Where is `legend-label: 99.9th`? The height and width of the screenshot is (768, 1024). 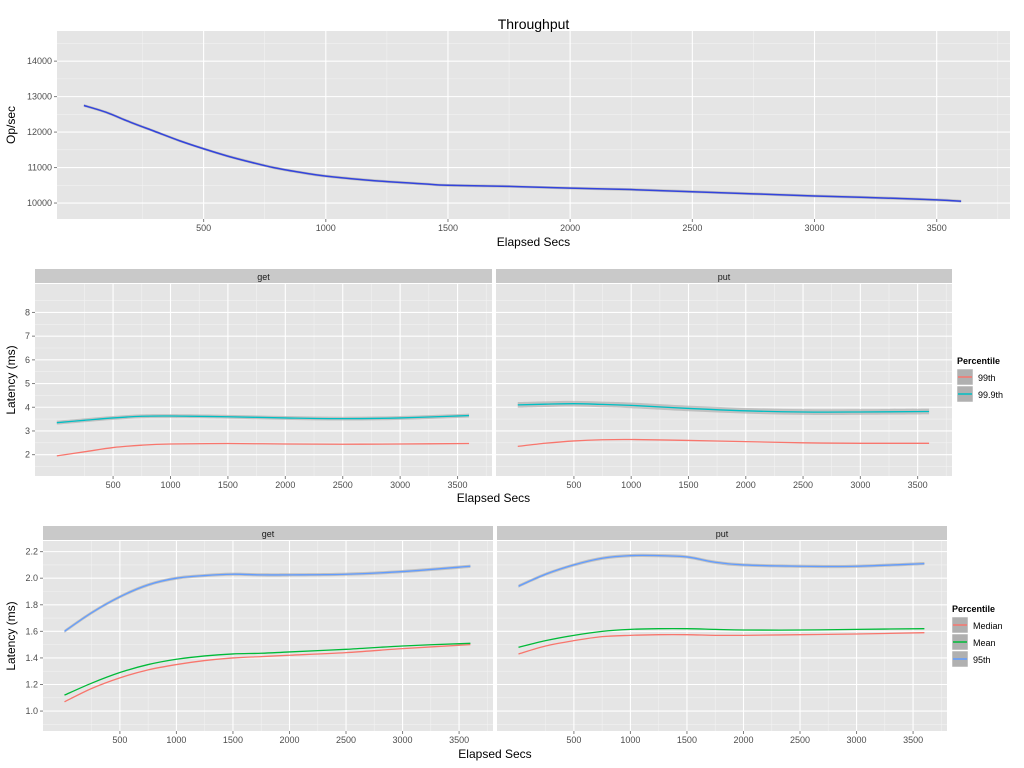
legend-label: 99.9th is located at coordinates (990, 395).